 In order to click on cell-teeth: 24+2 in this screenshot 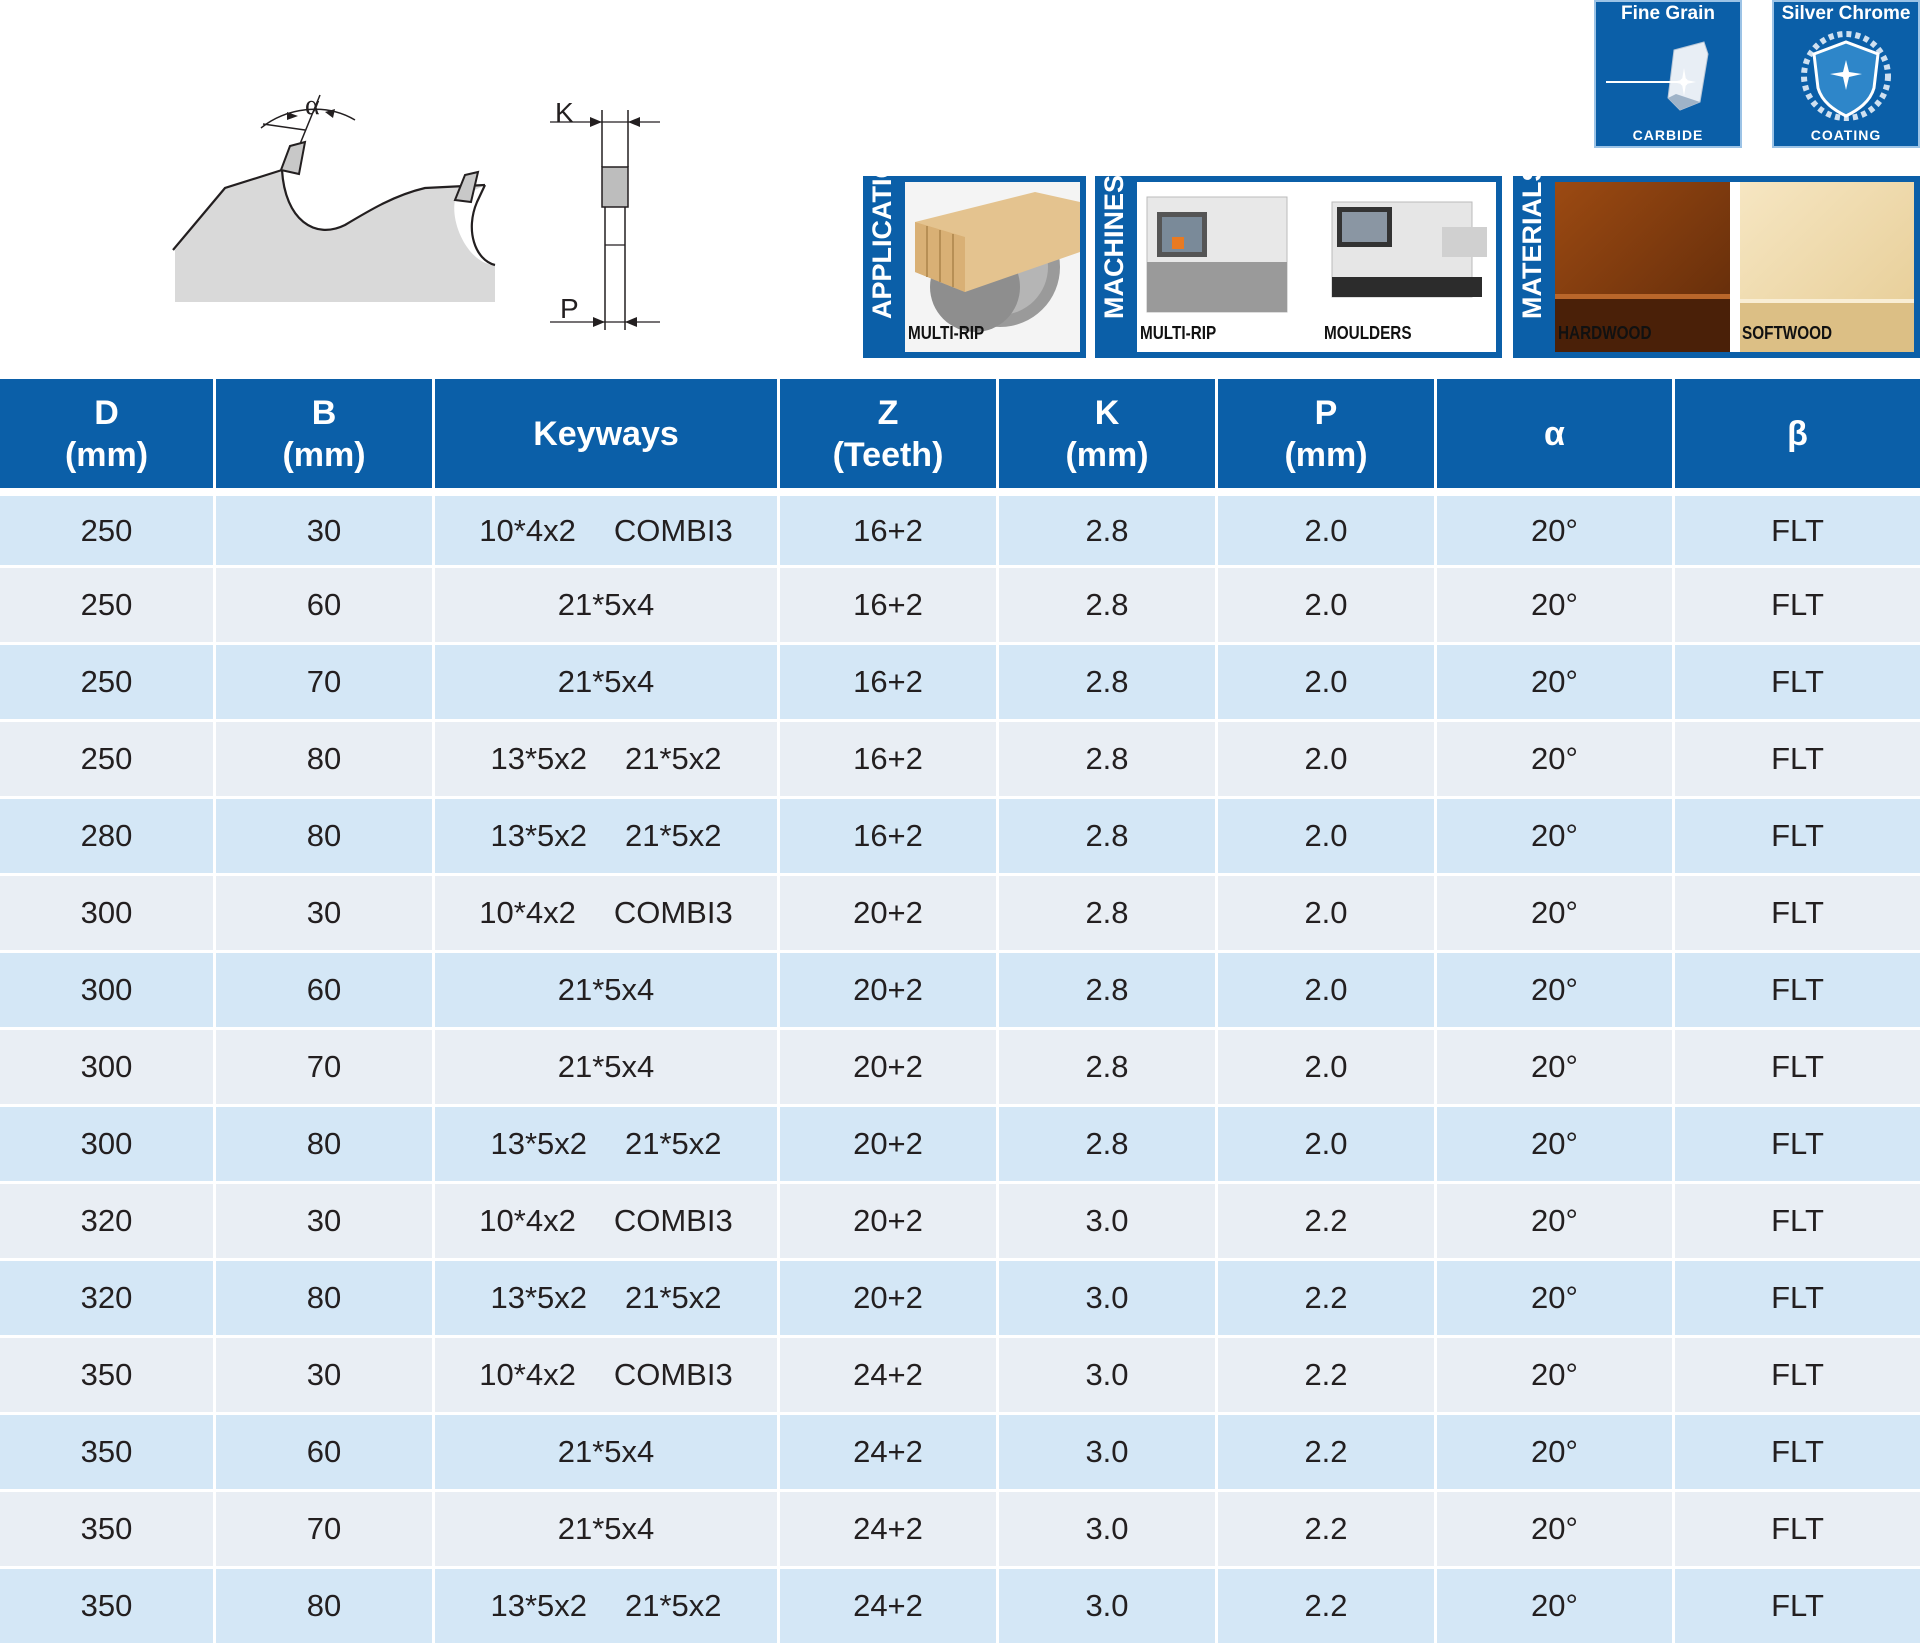, I will do `click(889, 1527)`.